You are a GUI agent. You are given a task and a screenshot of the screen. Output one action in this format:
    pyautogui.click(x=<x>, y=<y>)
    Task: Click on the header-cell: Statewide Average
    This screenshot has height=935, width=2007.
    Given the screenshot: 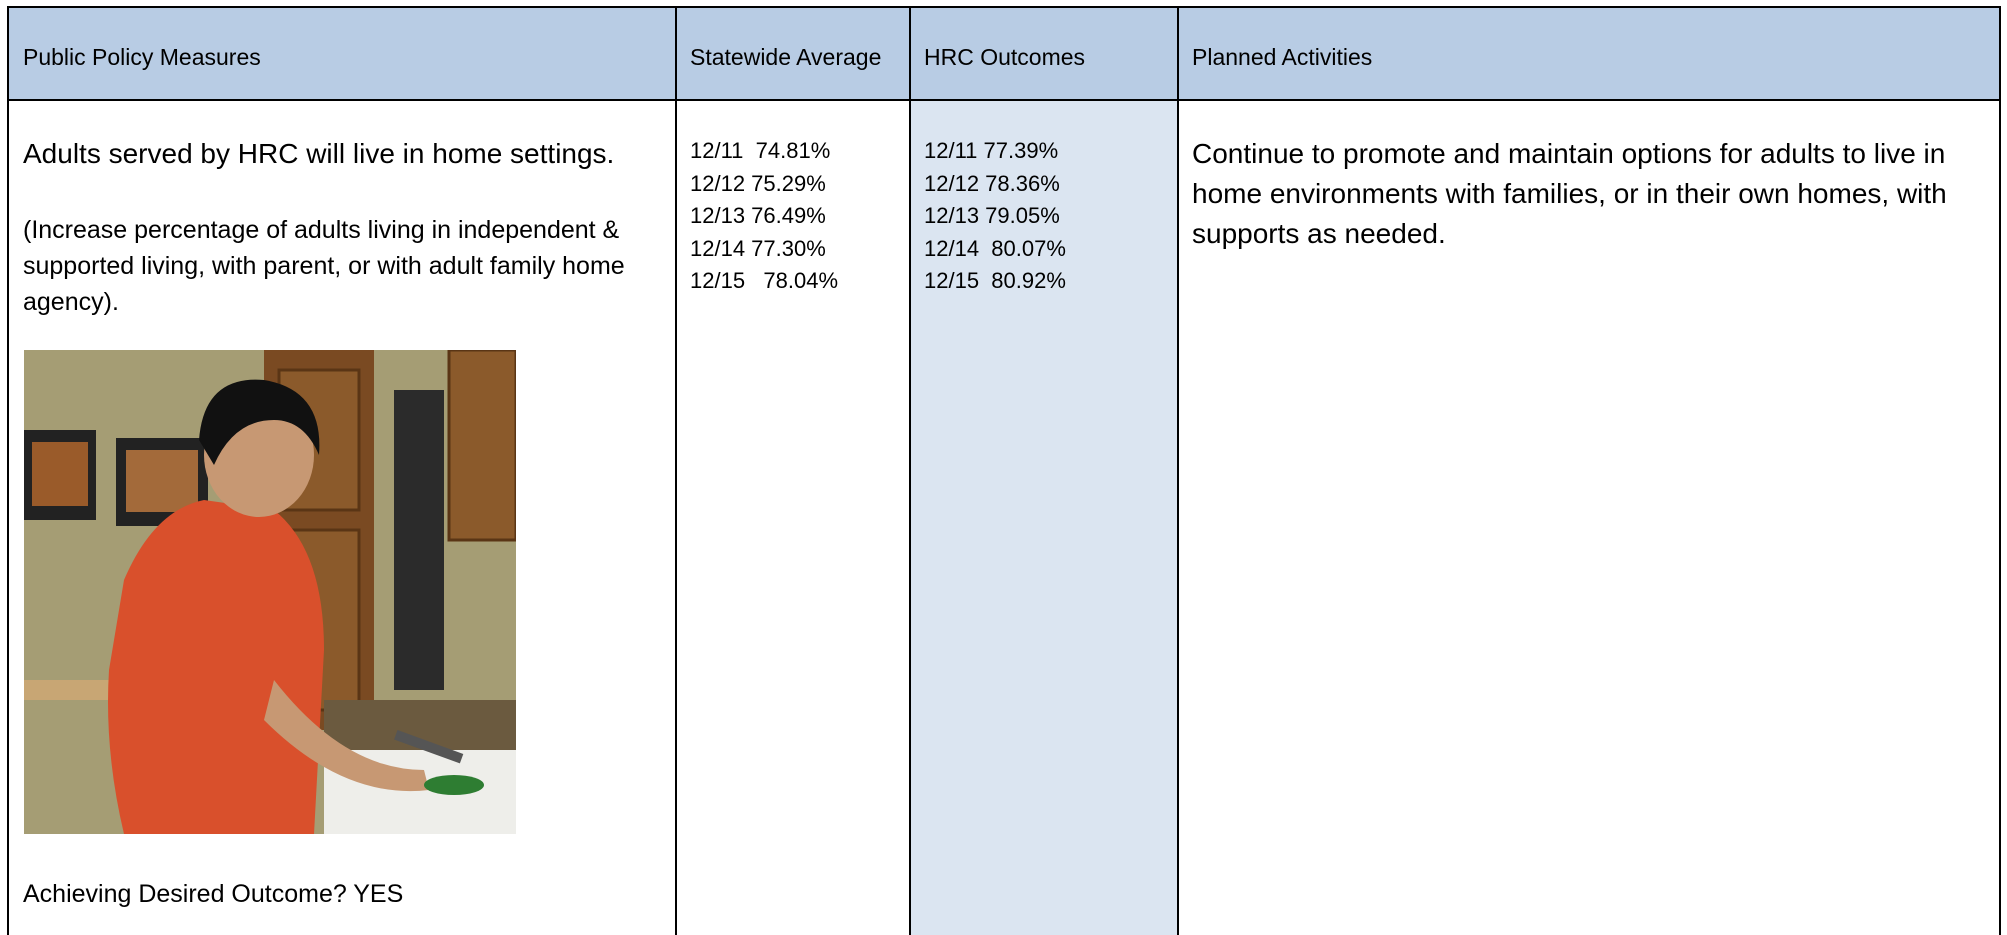 What is the action you would take?
    pyautogui.click(x=786, y=57)
    